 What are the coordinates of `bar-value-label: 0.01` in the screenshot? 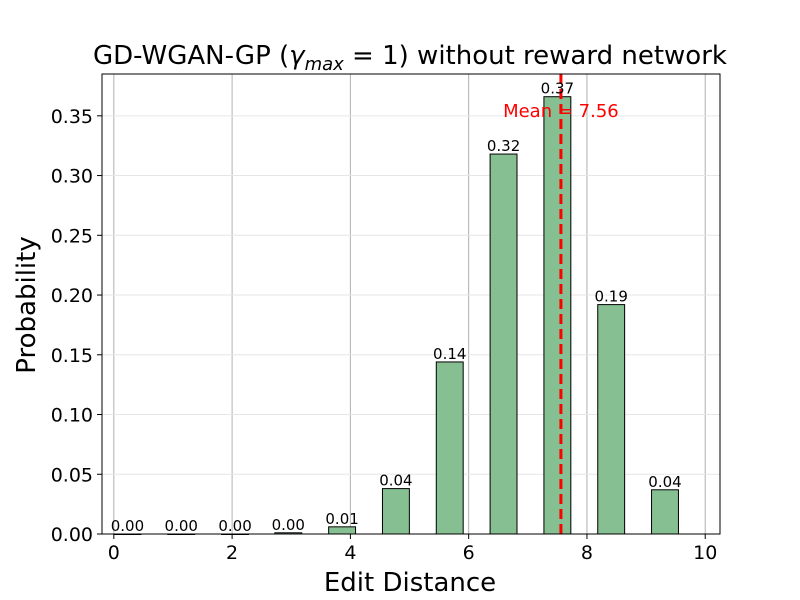 It's located at (341, 519).